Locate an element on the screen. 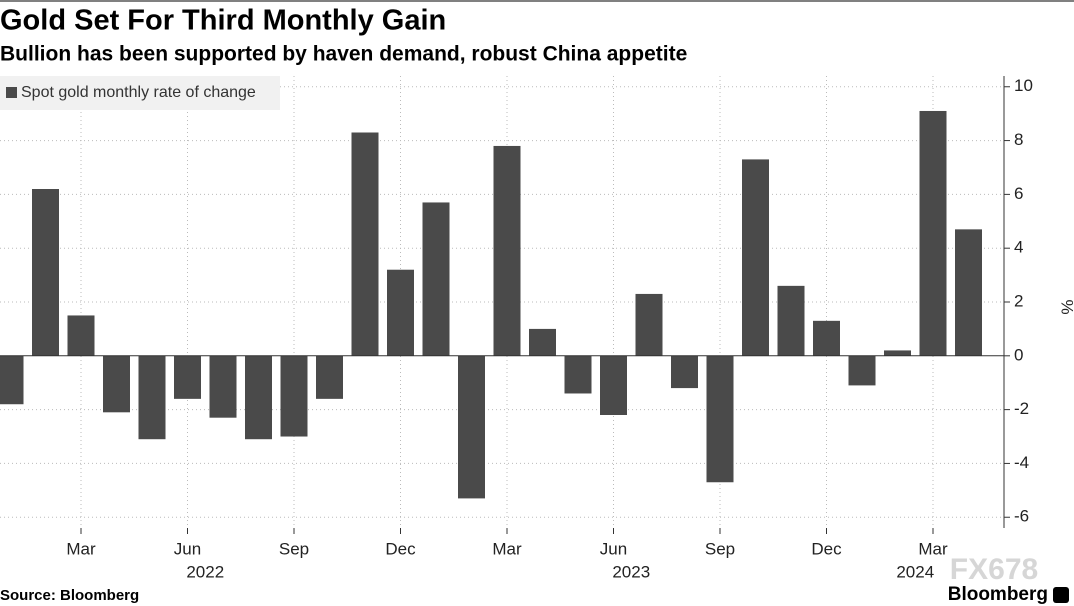 The image size is (1074, 606). legend-box is located at coordinates (140, 93).